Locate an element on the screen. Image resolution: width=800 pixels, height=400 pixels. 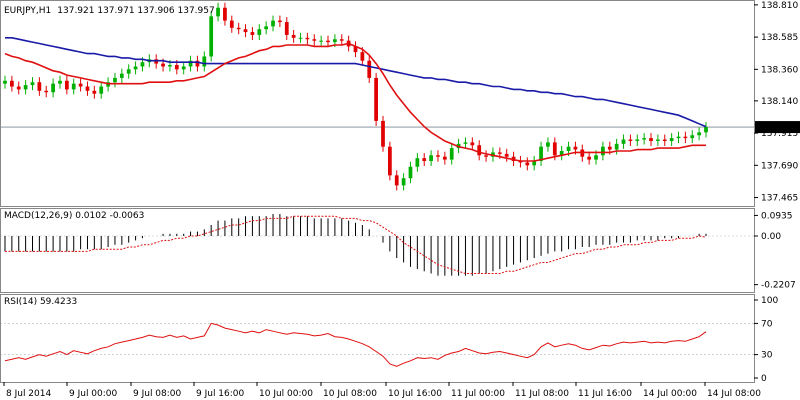
macd-pane is located at coordinates (377, 244).